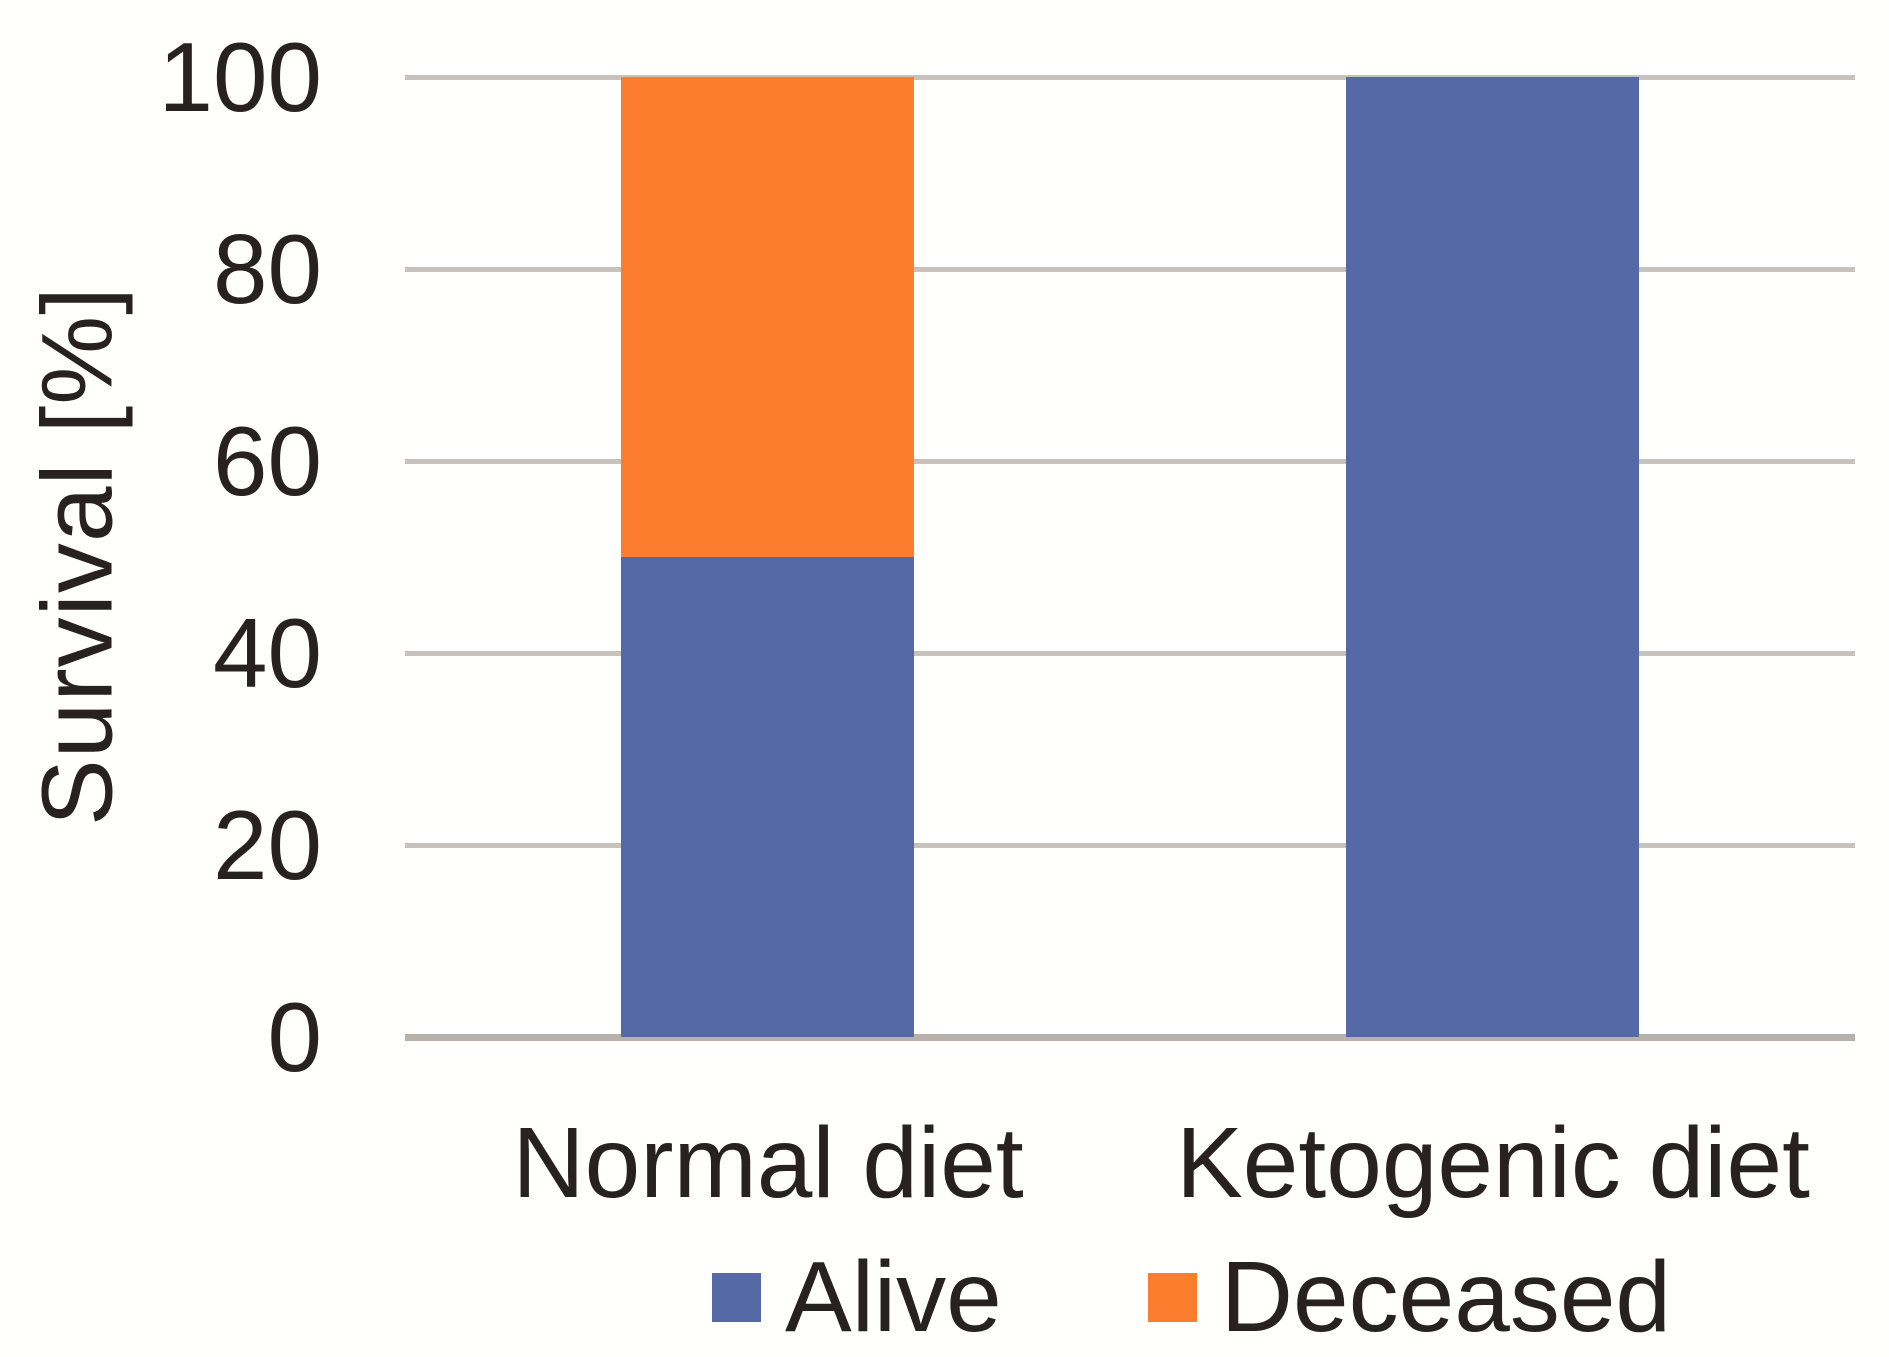 The width and height of the screenshot is (1889, 1357). Describe the element at coordinates (1172, 1297) in the screenshot. I see `legend-swatch-deceased-icon` at that location.